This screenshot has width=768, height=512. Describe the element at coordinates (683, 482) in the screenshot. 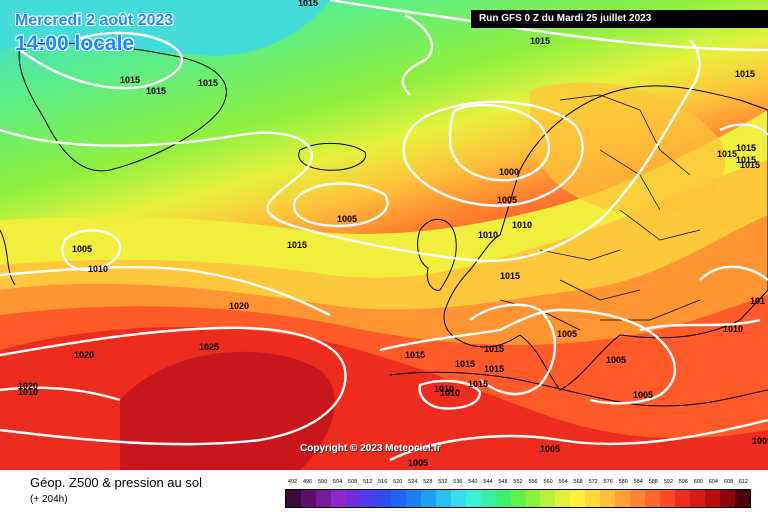

I see `legend-tick-label: 596` at that location.